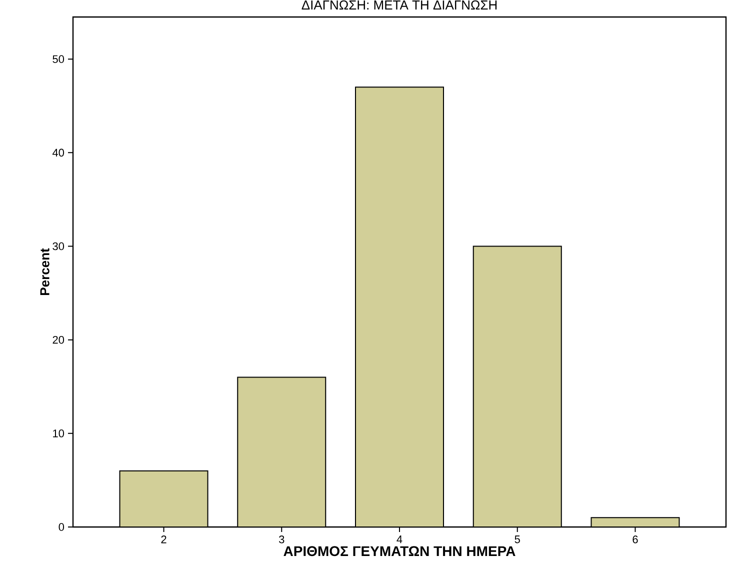  Describe the element at coordinates (61, 527) in the screenshot. I see `y-tick-label: 0` at that location.